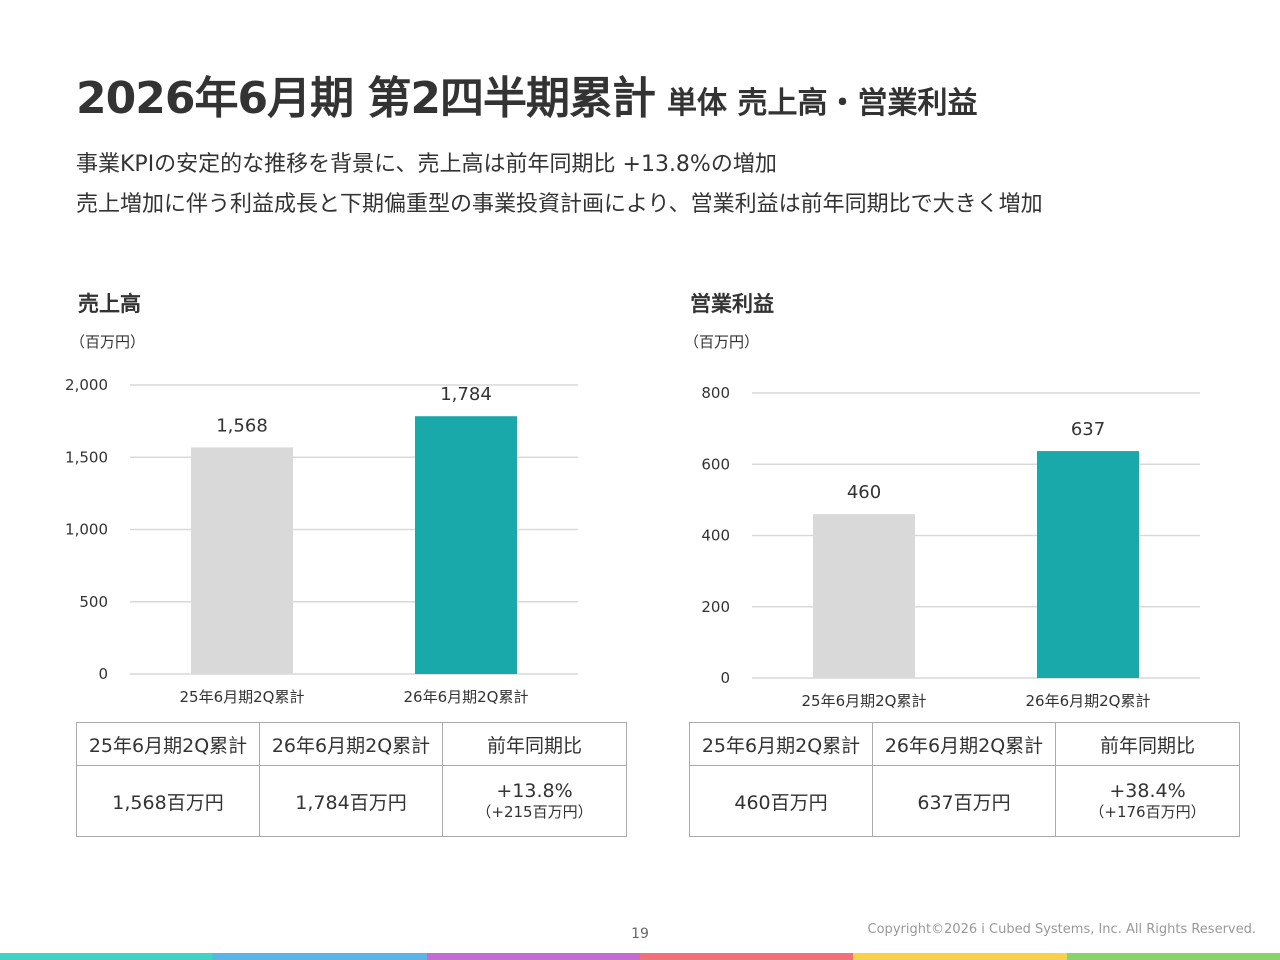 The width and height of the screenshot is (1280, 960). I want to click on table-row: 460百万円 637百万円 +38.4% （+176百万円）, so click(964, 801).